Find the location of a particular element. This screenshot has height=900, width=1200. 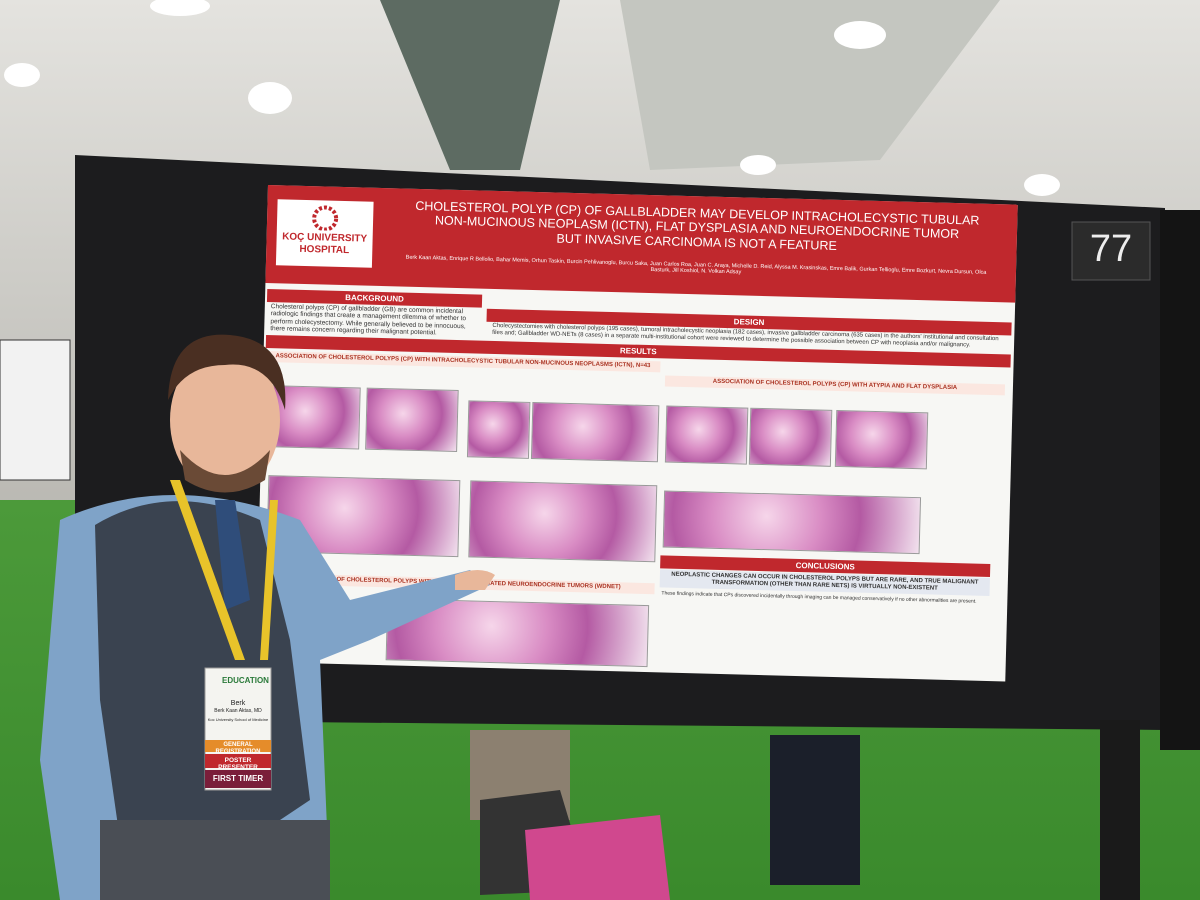

face is located at coordinates (225, 420).